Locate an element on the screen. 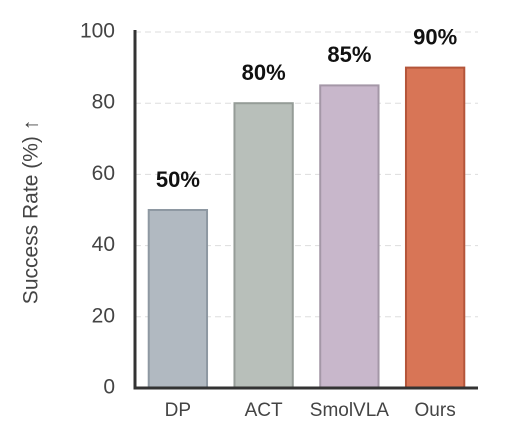  value-label: 85% is located at coordinates (349, 54).